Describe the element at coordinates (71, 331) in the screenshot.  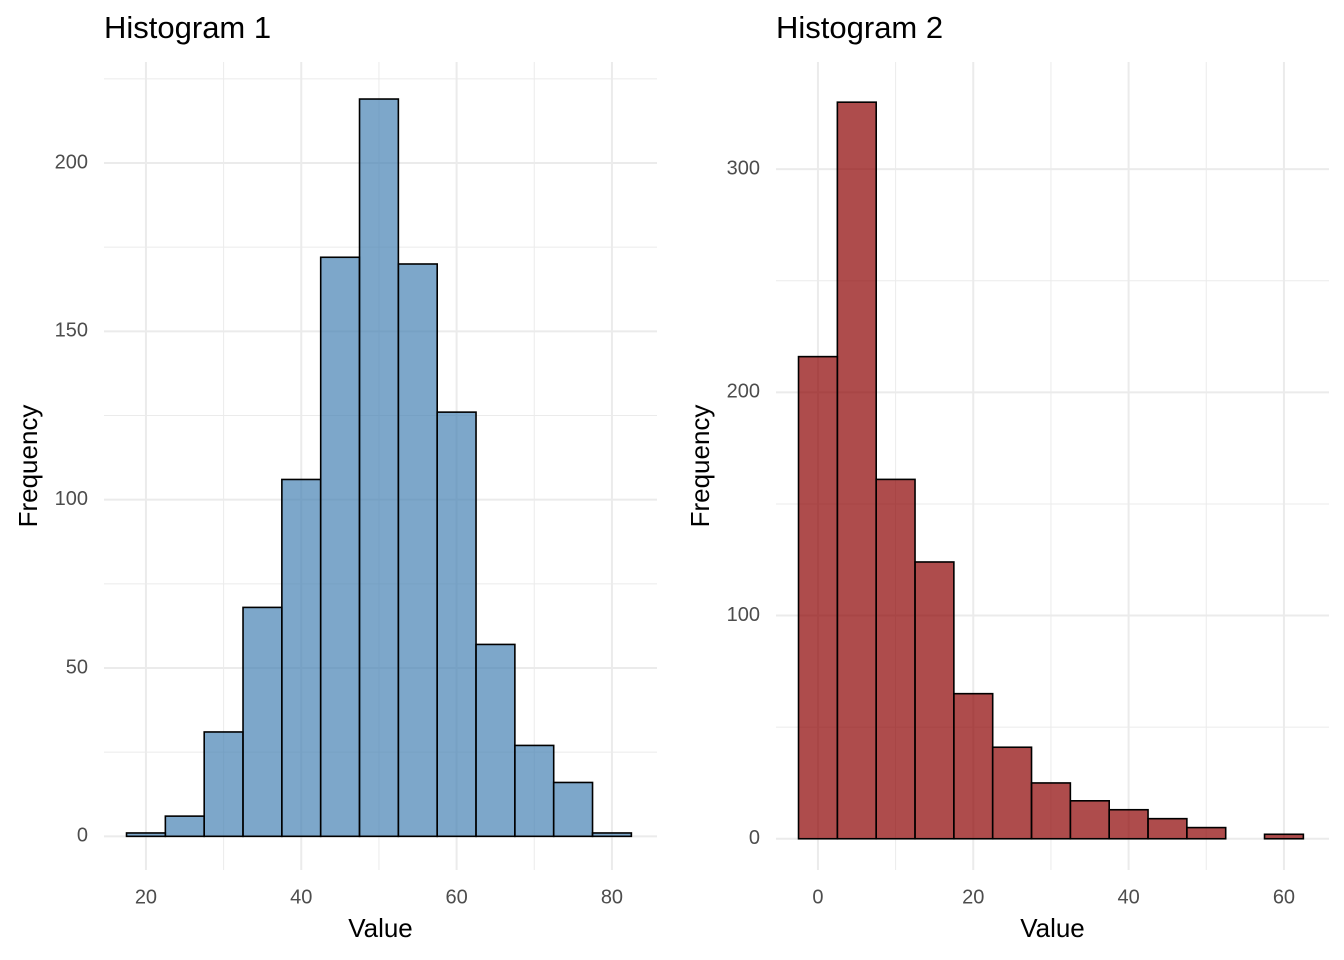
I see `y-tick-label: 150` at that location.